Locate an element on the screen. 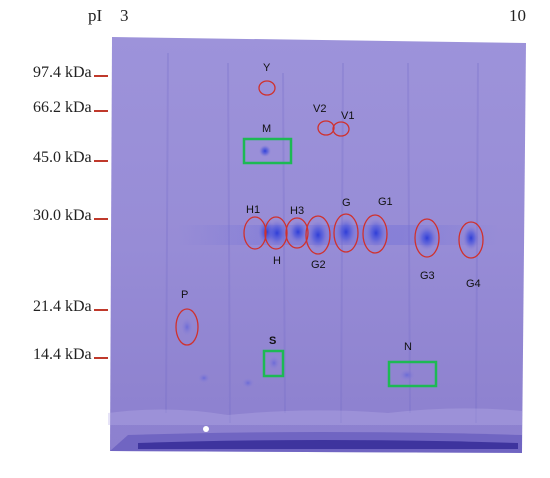  circle-g is located at coordinates (346, 233).